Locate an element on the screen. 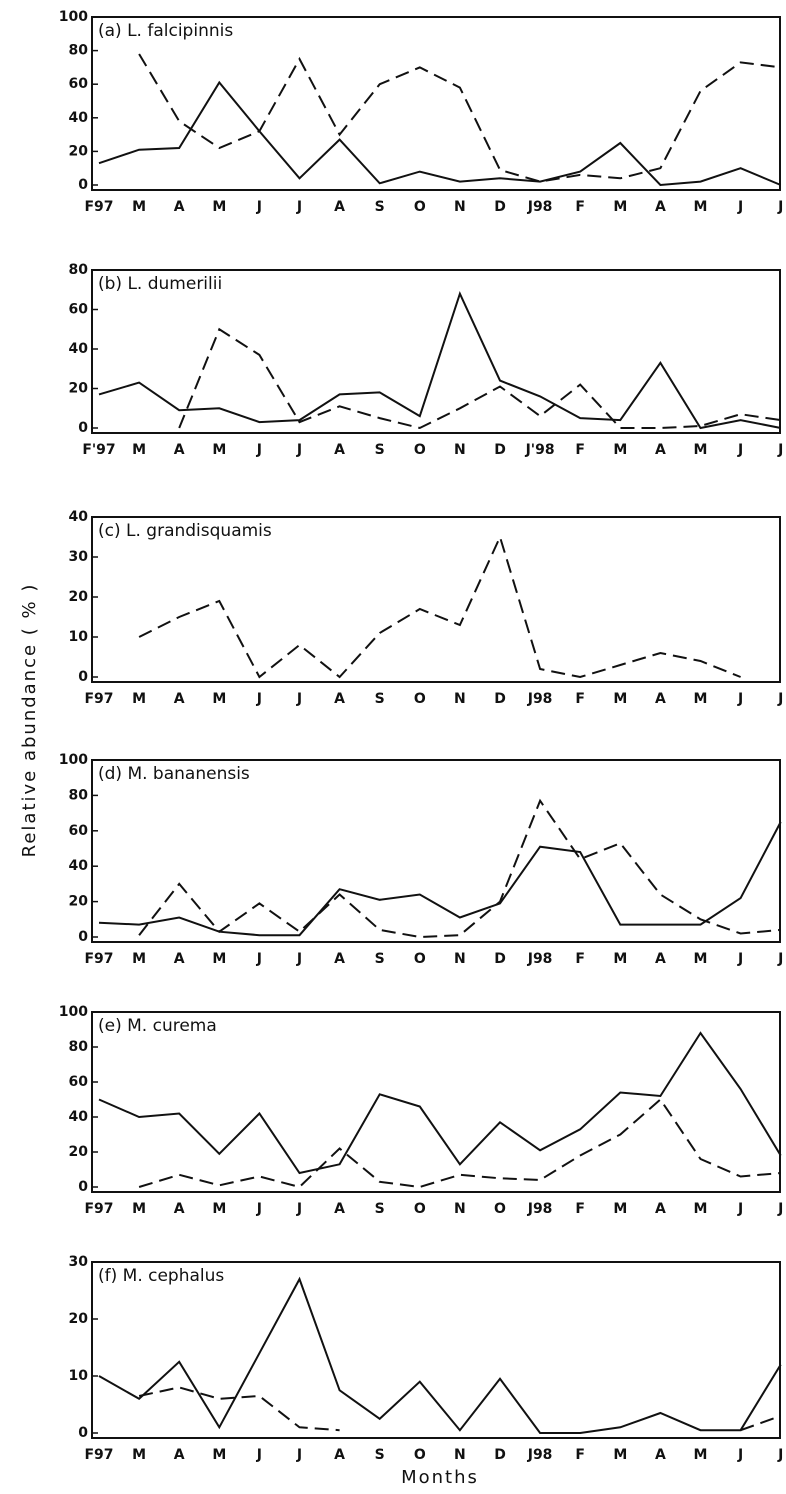 The height and width of the screenshot is (1494, 786). y-axis-label: Relative abundance ( % ) is located at coordinates (29, 720).